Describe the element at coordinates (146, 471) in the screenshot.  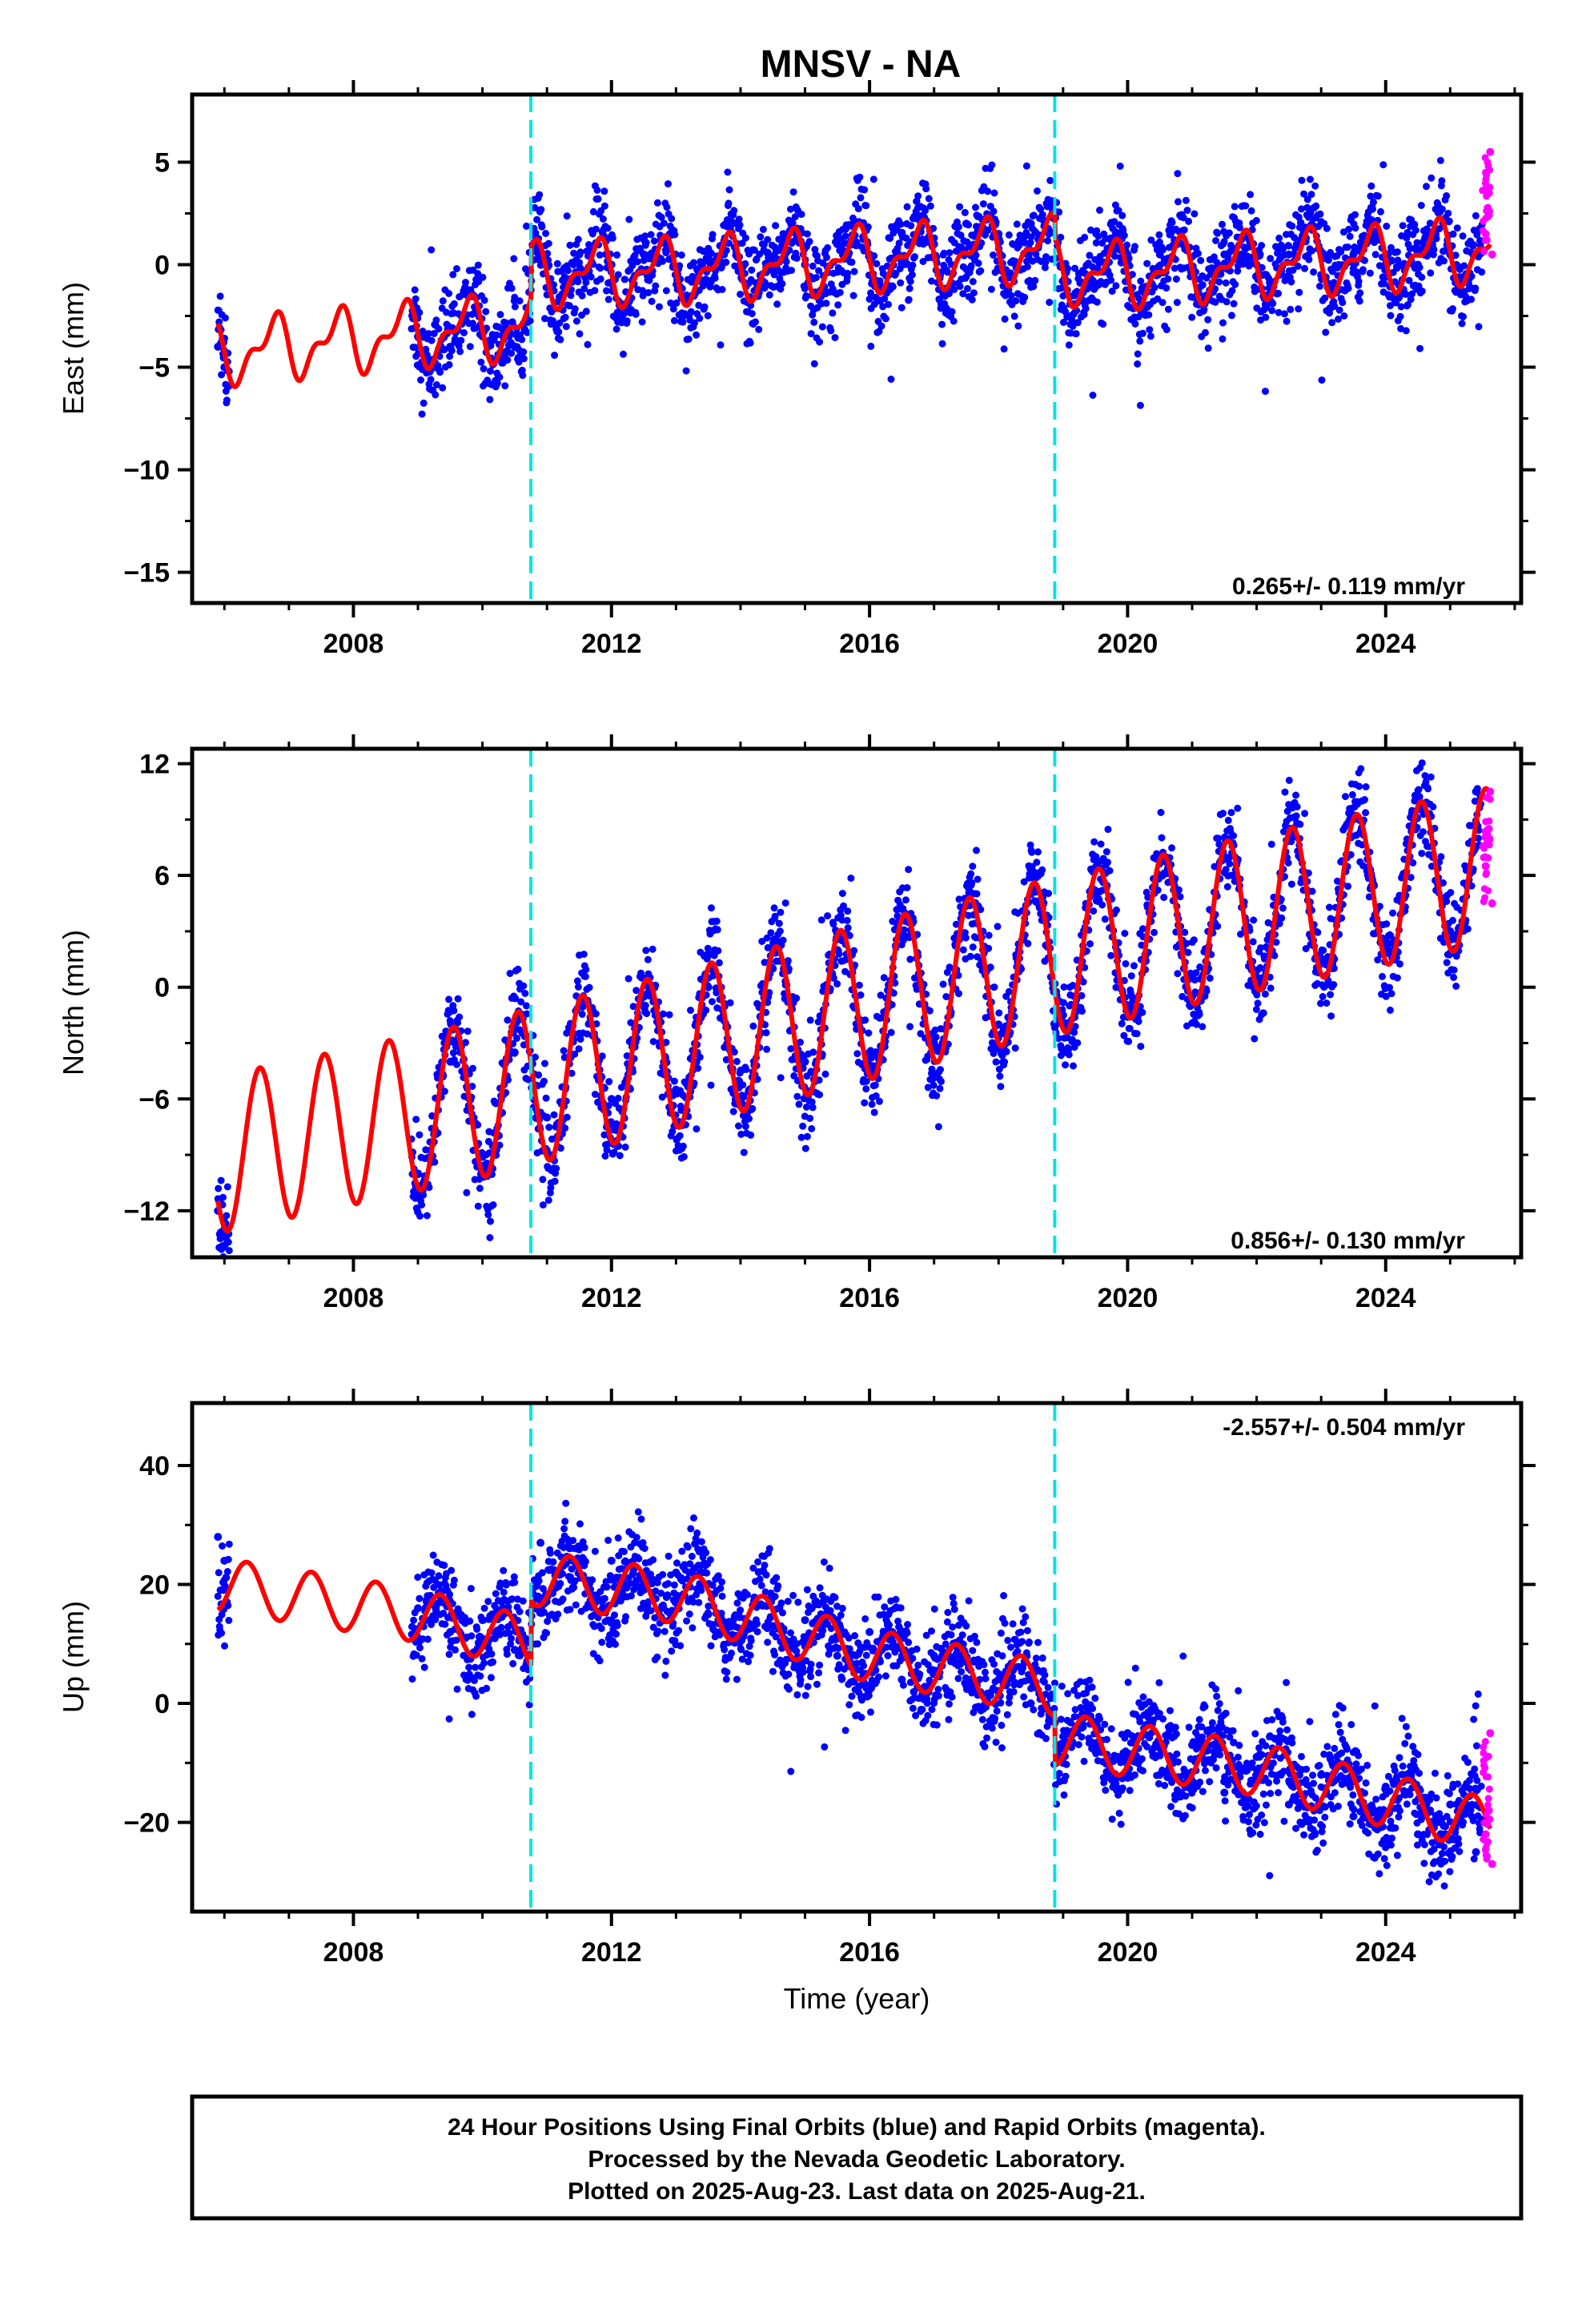
I see `east-ytick-label: −10` at that location.